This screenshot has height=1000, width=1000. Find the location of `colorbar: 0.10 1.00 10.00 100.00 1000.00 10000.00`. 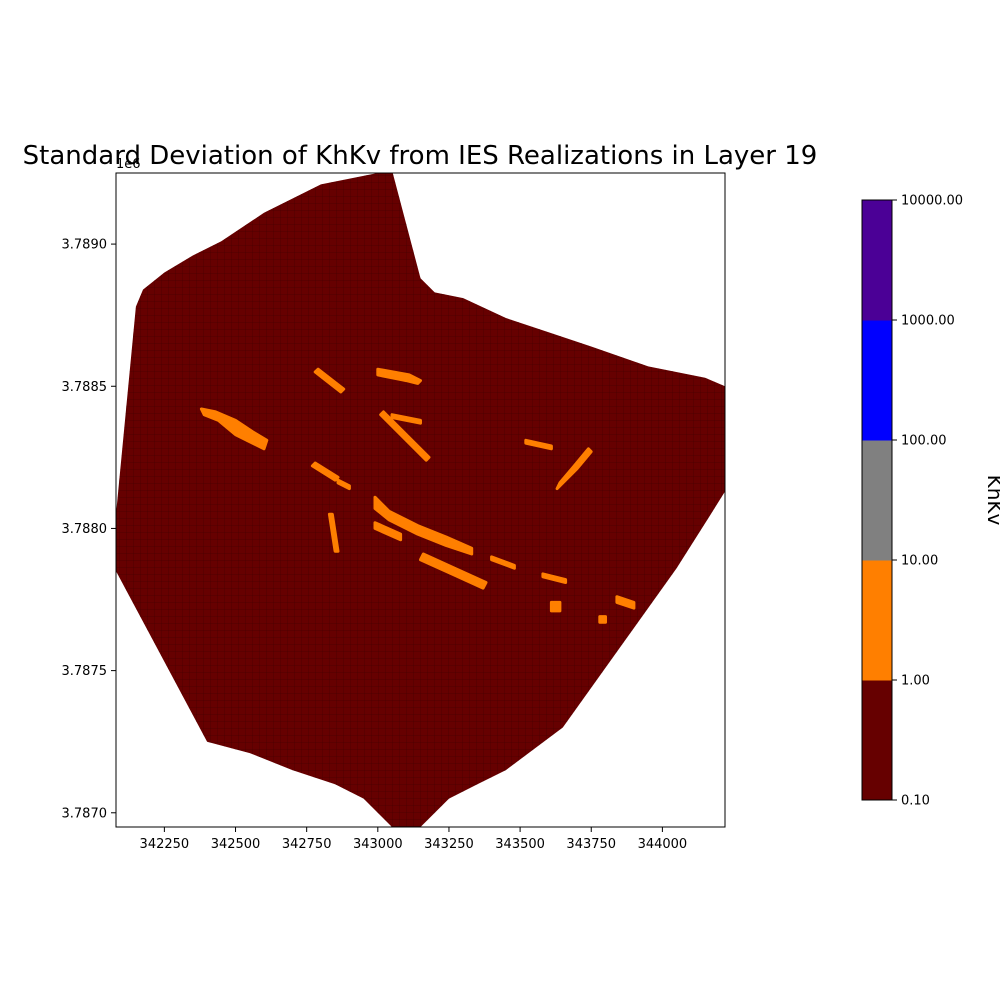

colorbar: 0.10 1.00 10.00 100.00 1000.00 10000.00 is located at coordinates (912, 501).